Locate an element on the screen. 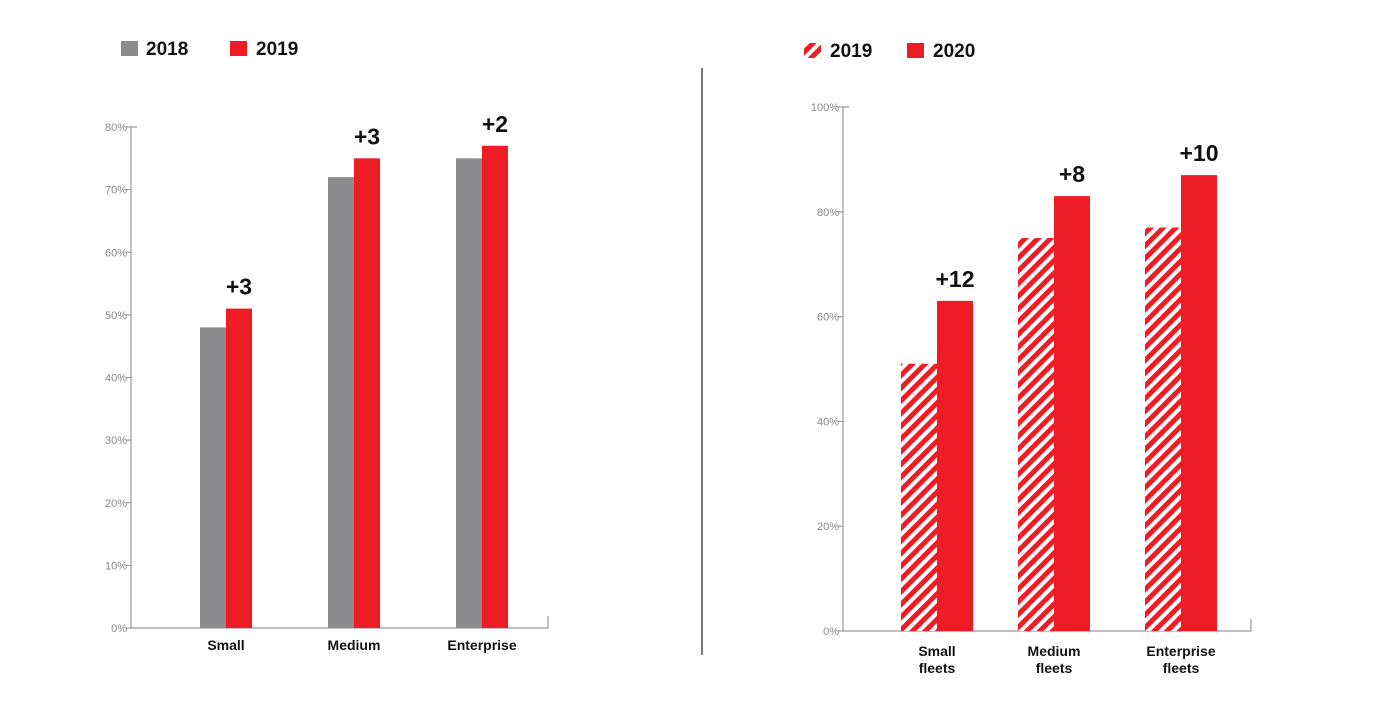 The height and width of the screenshot is (706, 1383). x-category-label: Enterprise is located at coordinates (481, 645).